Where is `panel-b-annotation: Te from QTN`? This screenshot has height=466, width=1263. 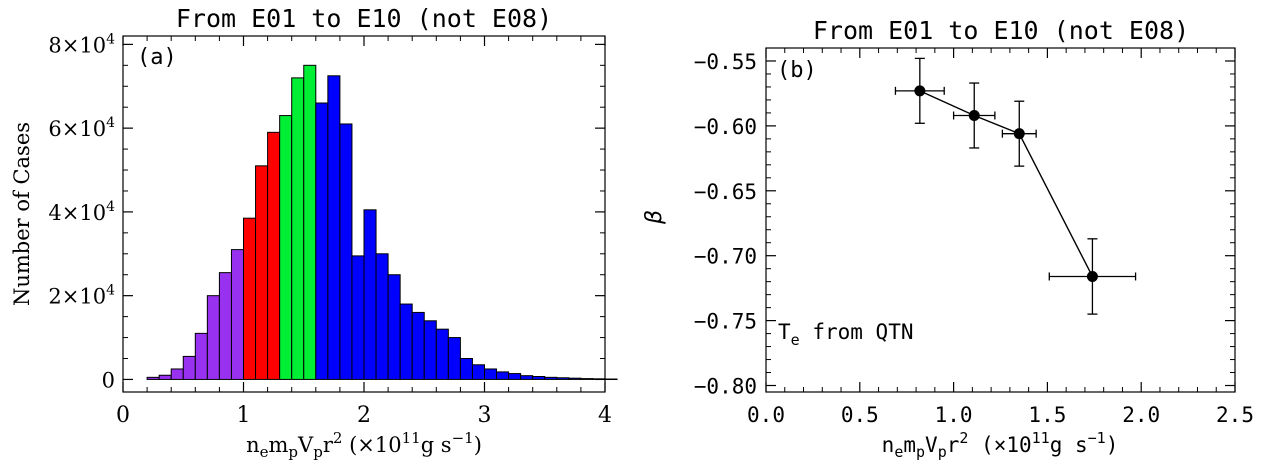
panel-b-annotation: Te from QTN is located at coordinates (845, 334).